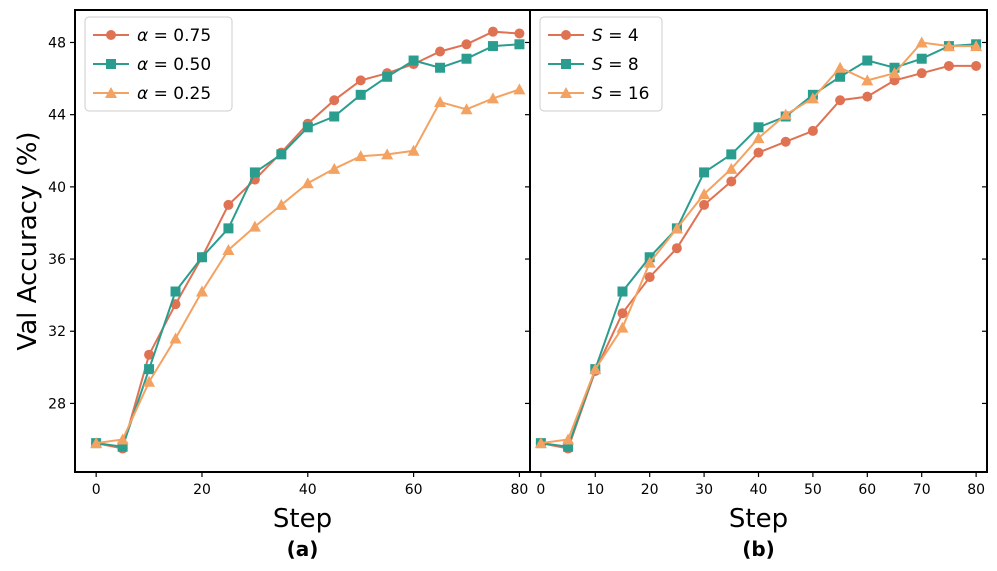  Describe the element at coordinates (597, 94) in the screenshot. I see `legend-var: S` at that location.